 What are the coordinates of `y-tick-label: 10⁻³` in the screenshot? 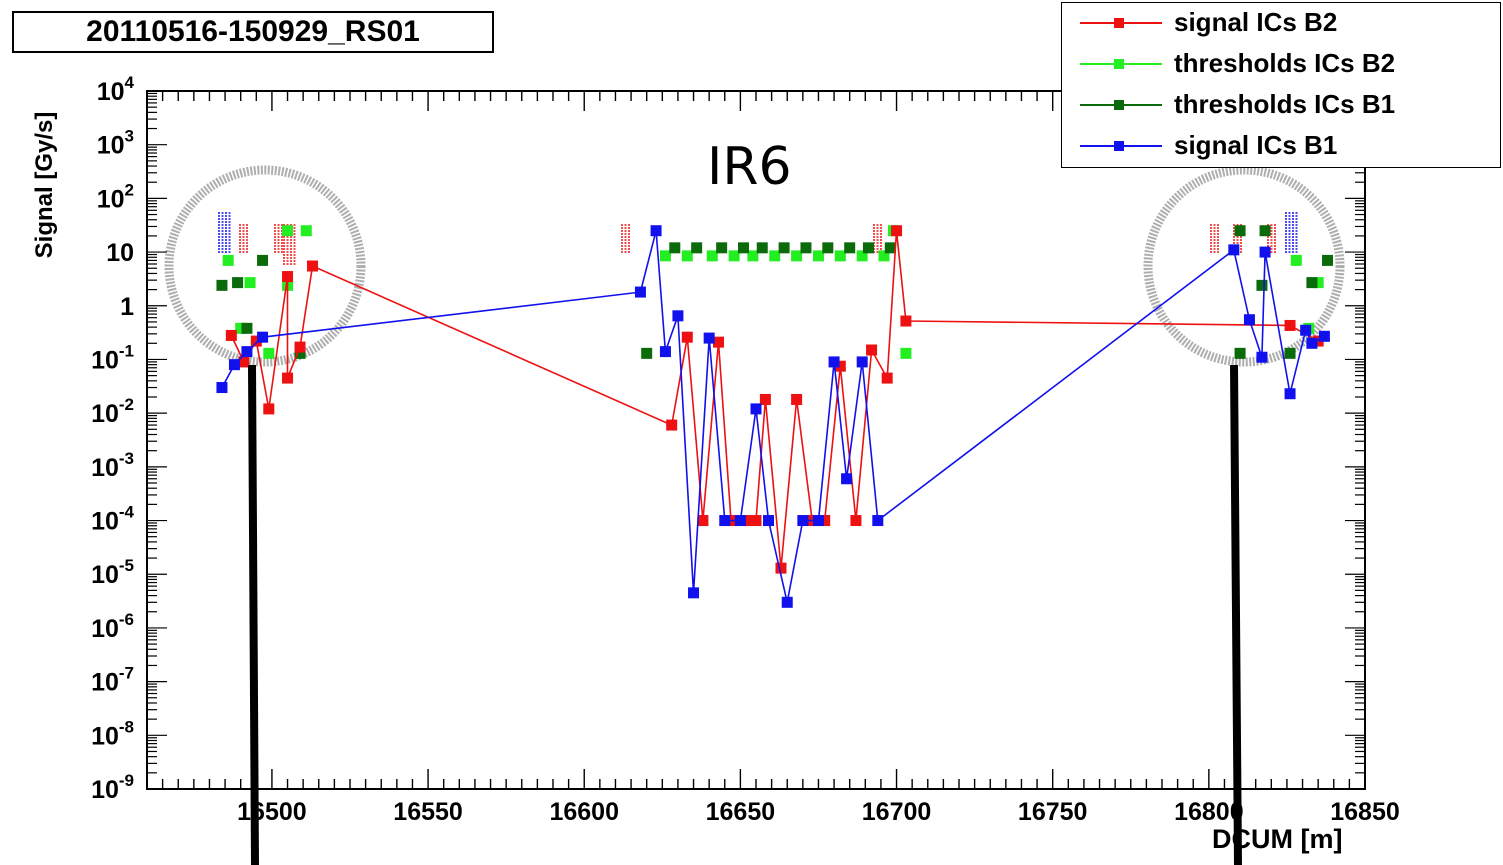 It's located at (112, 465).